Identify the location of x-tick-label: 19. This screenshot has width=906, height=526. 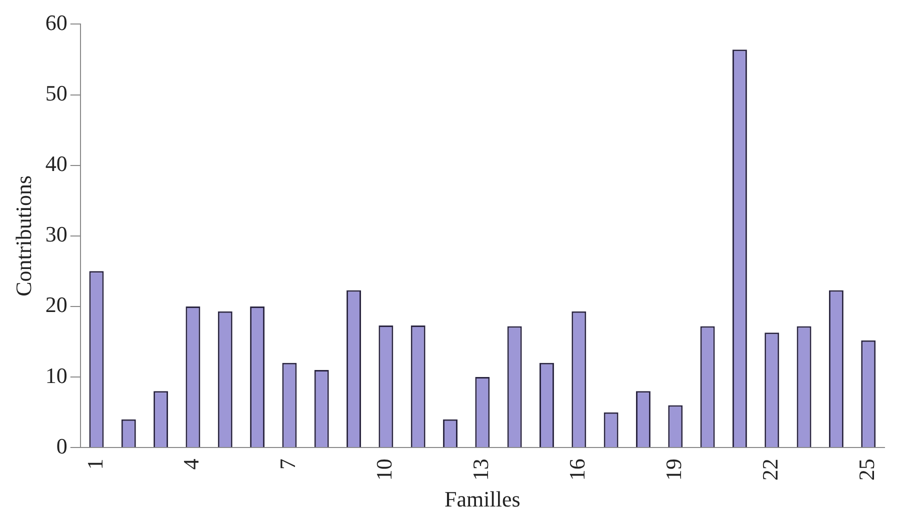
(673, 469).